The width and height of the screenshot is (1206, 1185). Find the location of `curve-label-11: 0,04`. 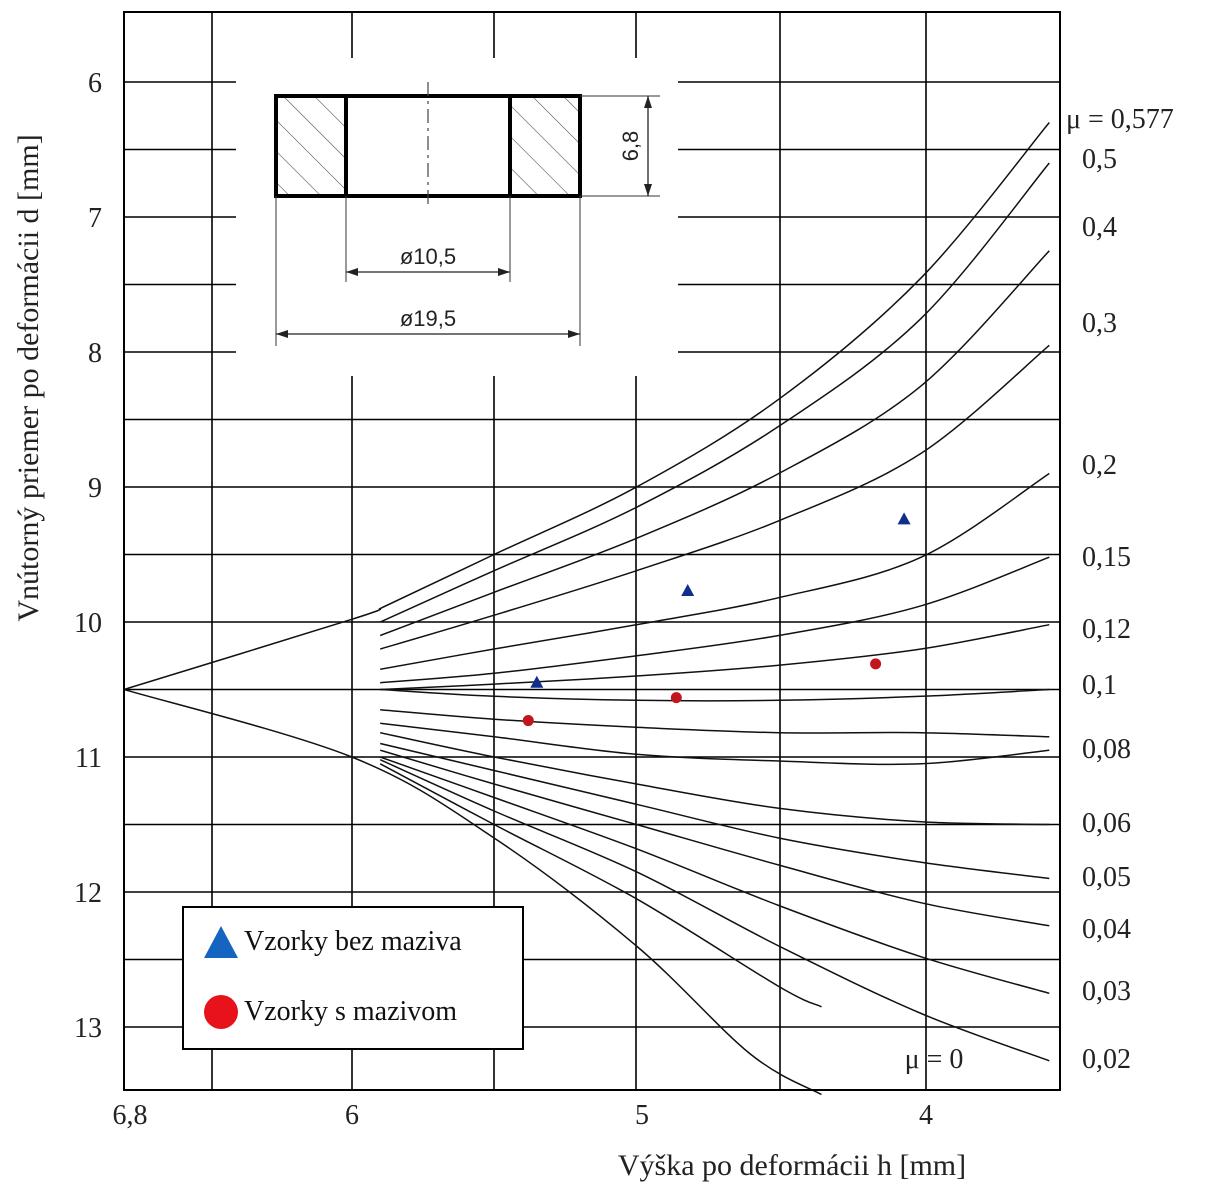

curve-label-11: 0,04 is located at coordinates (1106, 929).